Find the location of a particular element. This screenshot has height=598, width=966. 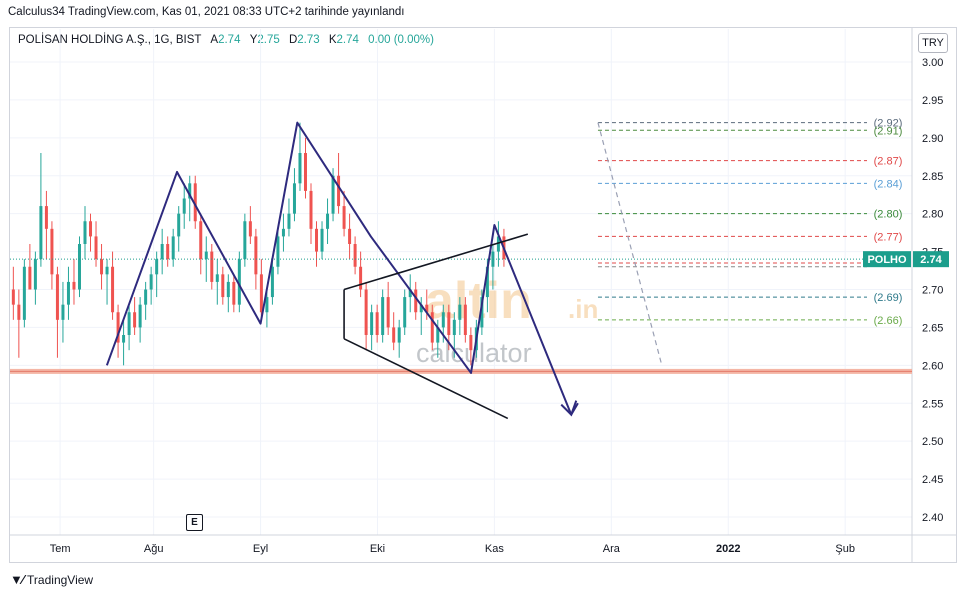

change-value: 0.00 (0.00%) is located at coordinates (401, 40).